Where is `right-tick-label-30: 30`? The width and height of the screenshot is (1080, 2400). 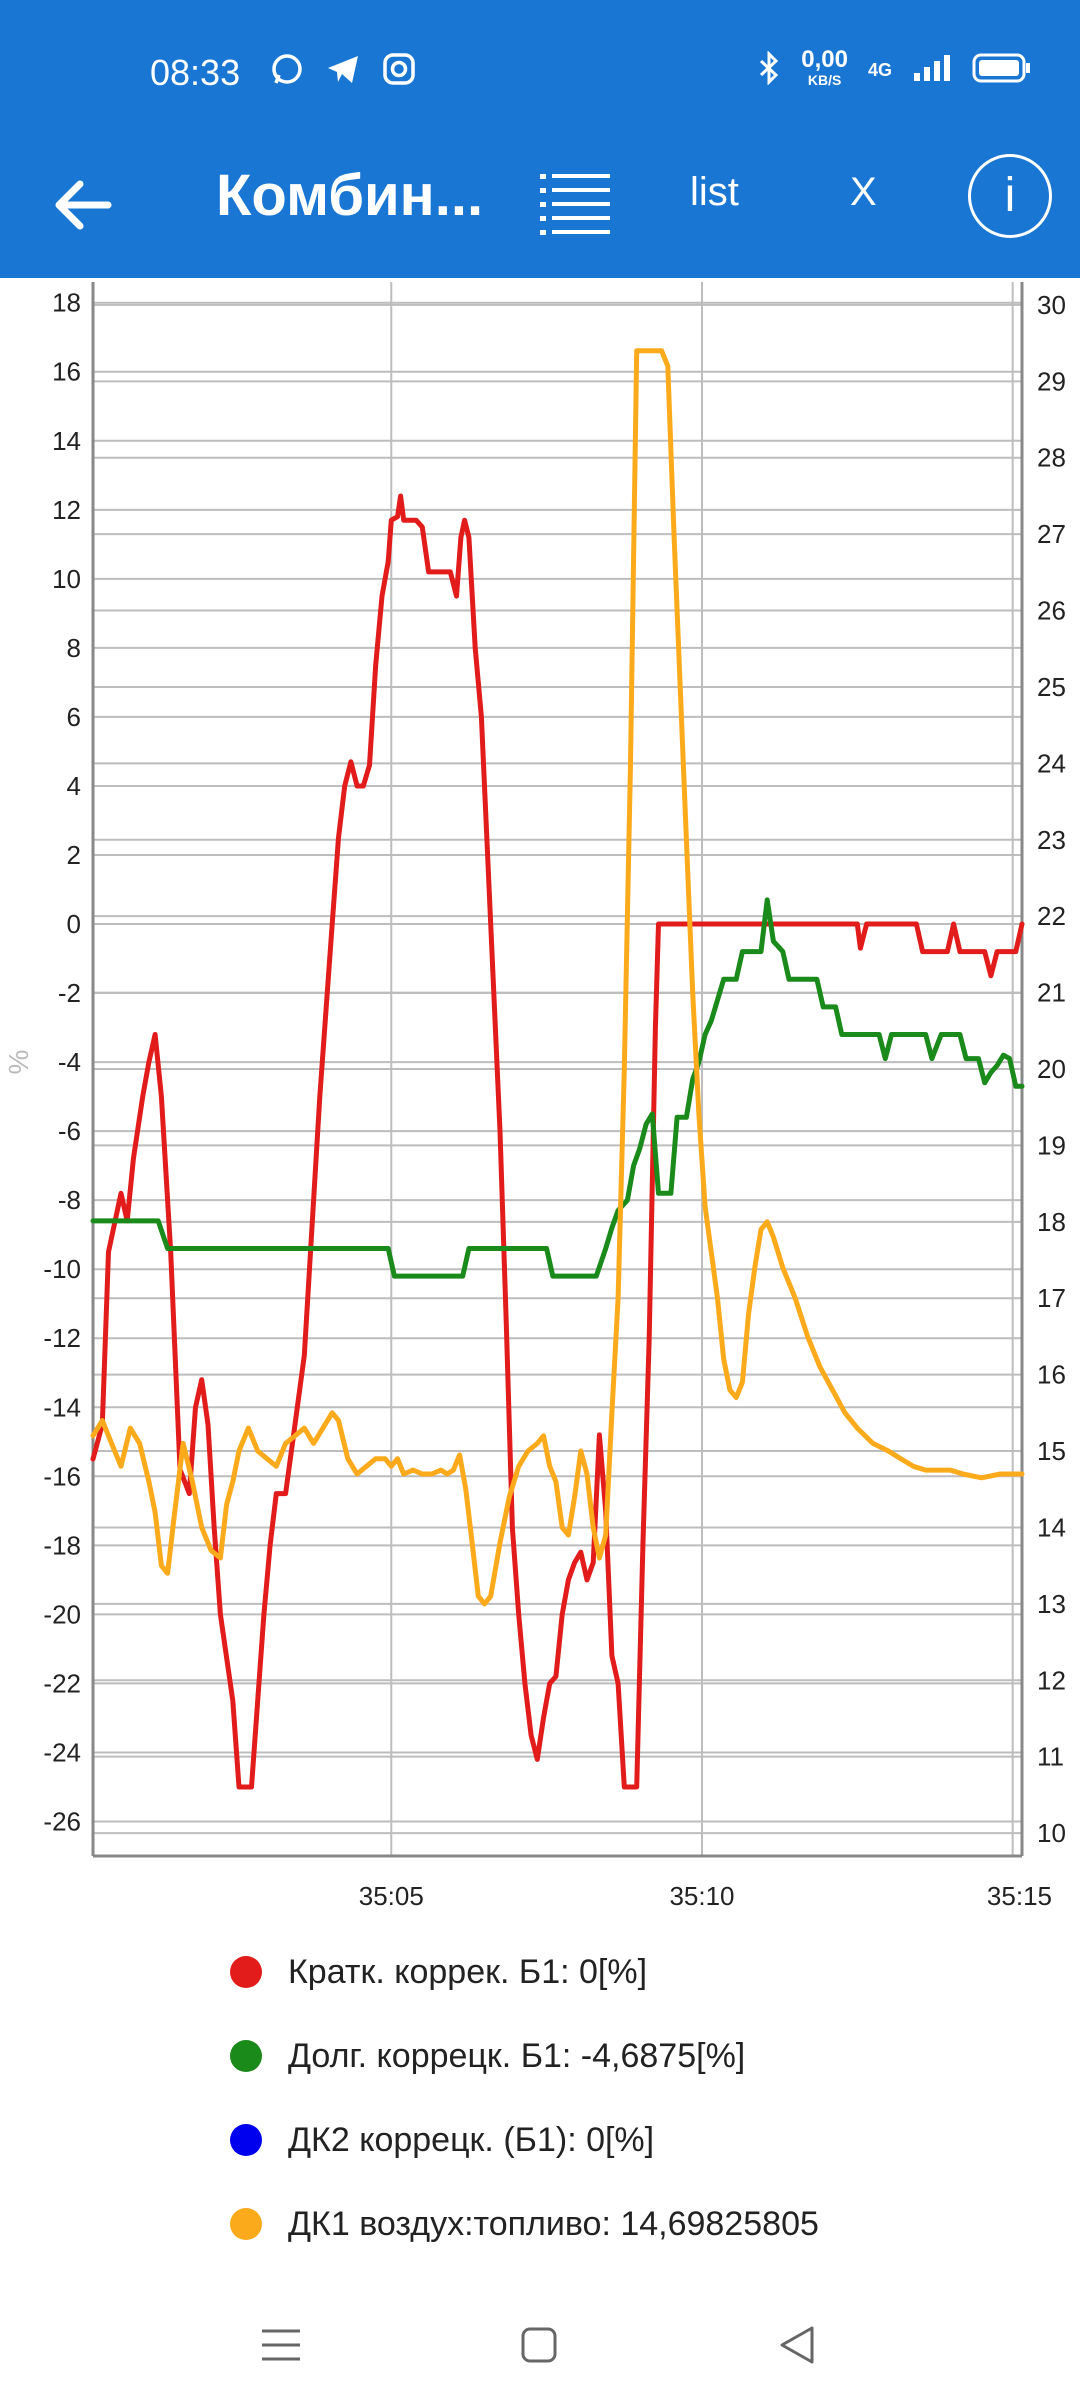 right-tick-label-30: 30 is located at coordinates (1051, 305).